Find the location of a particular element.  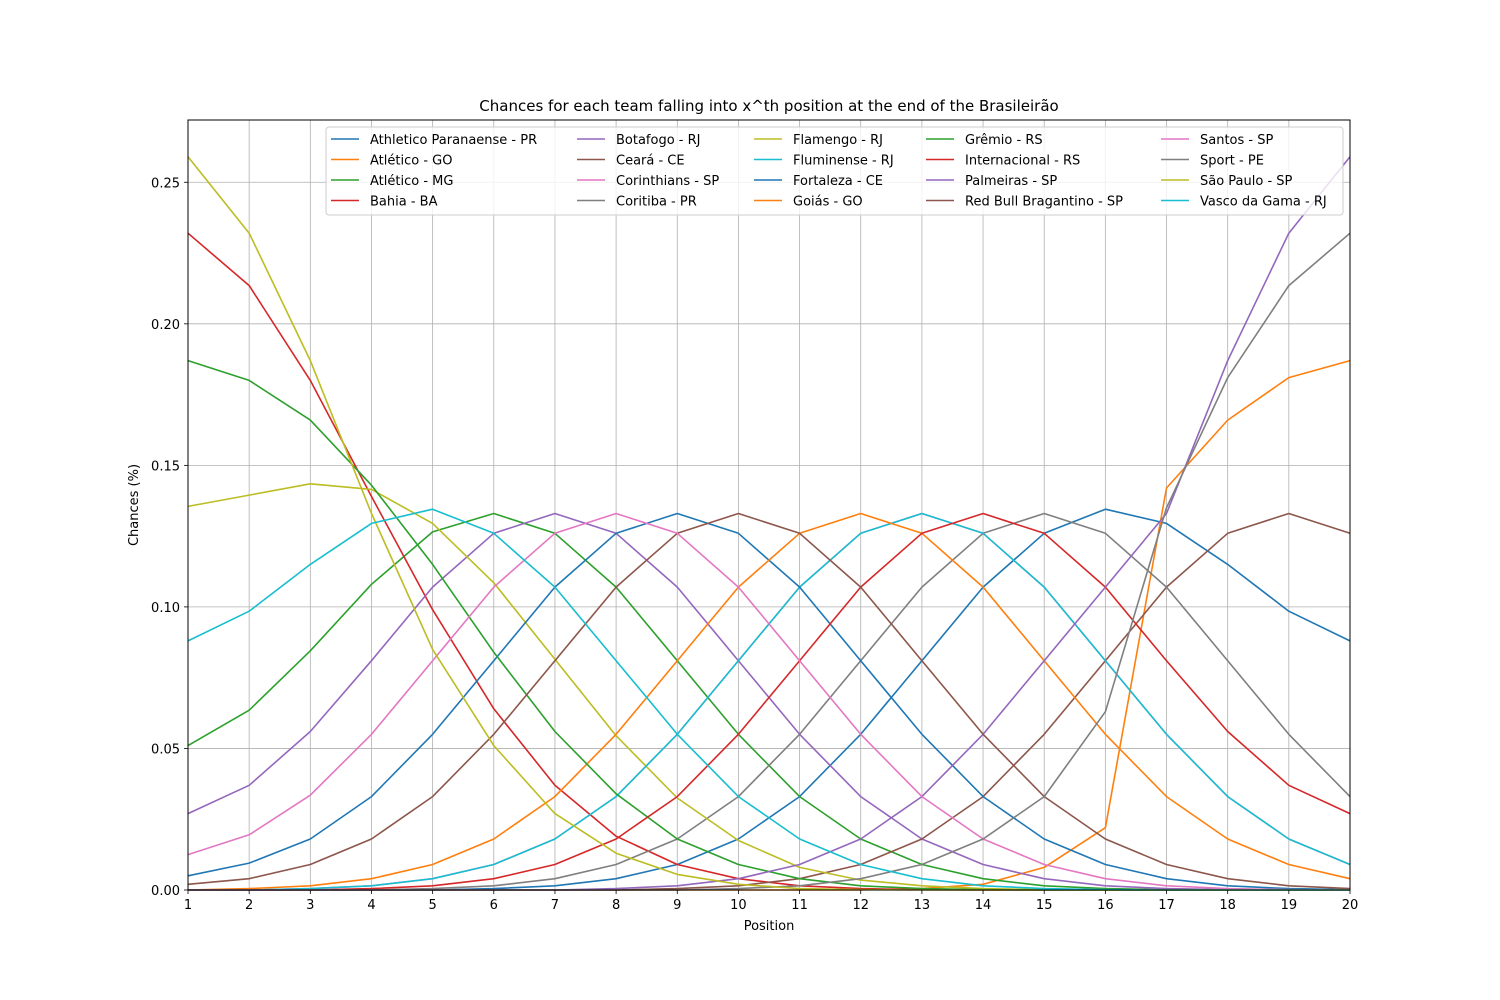

legend-label: Botafogo - RJ is located at coordinates (658, 140).